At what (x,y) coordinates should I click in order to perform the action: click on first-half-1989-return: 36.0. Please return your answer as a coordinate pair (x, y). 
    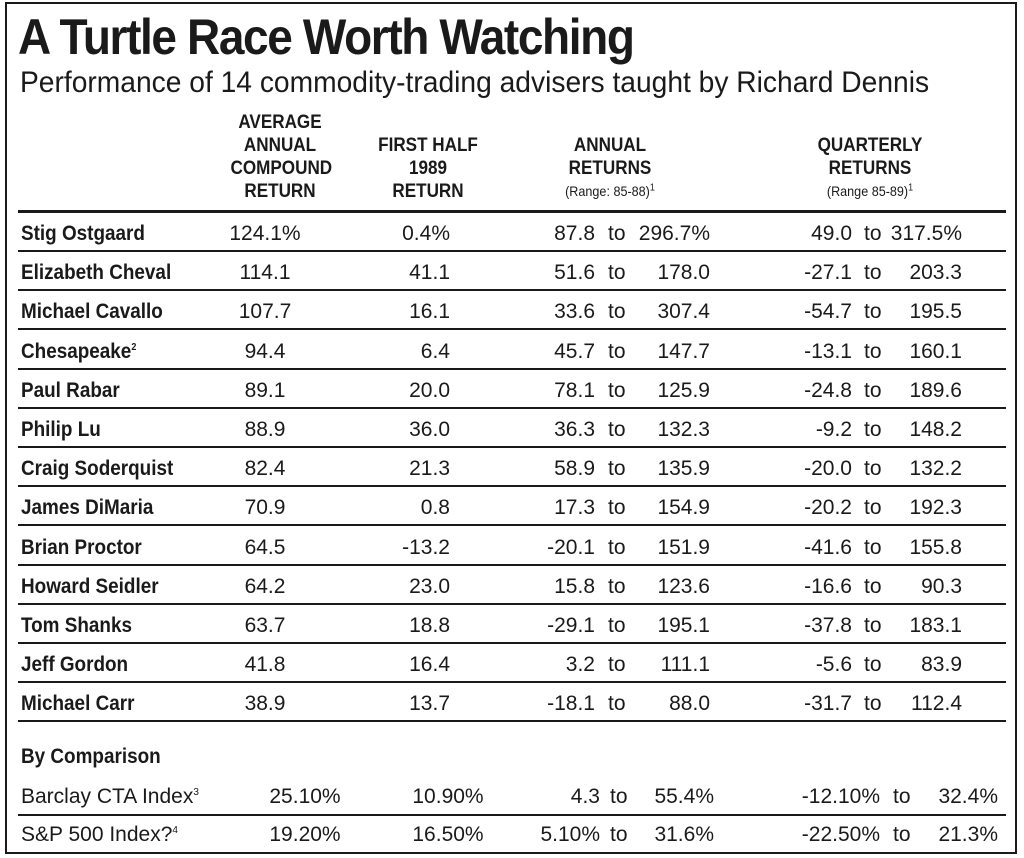
    Looking at the image, I should click on (429, 429).